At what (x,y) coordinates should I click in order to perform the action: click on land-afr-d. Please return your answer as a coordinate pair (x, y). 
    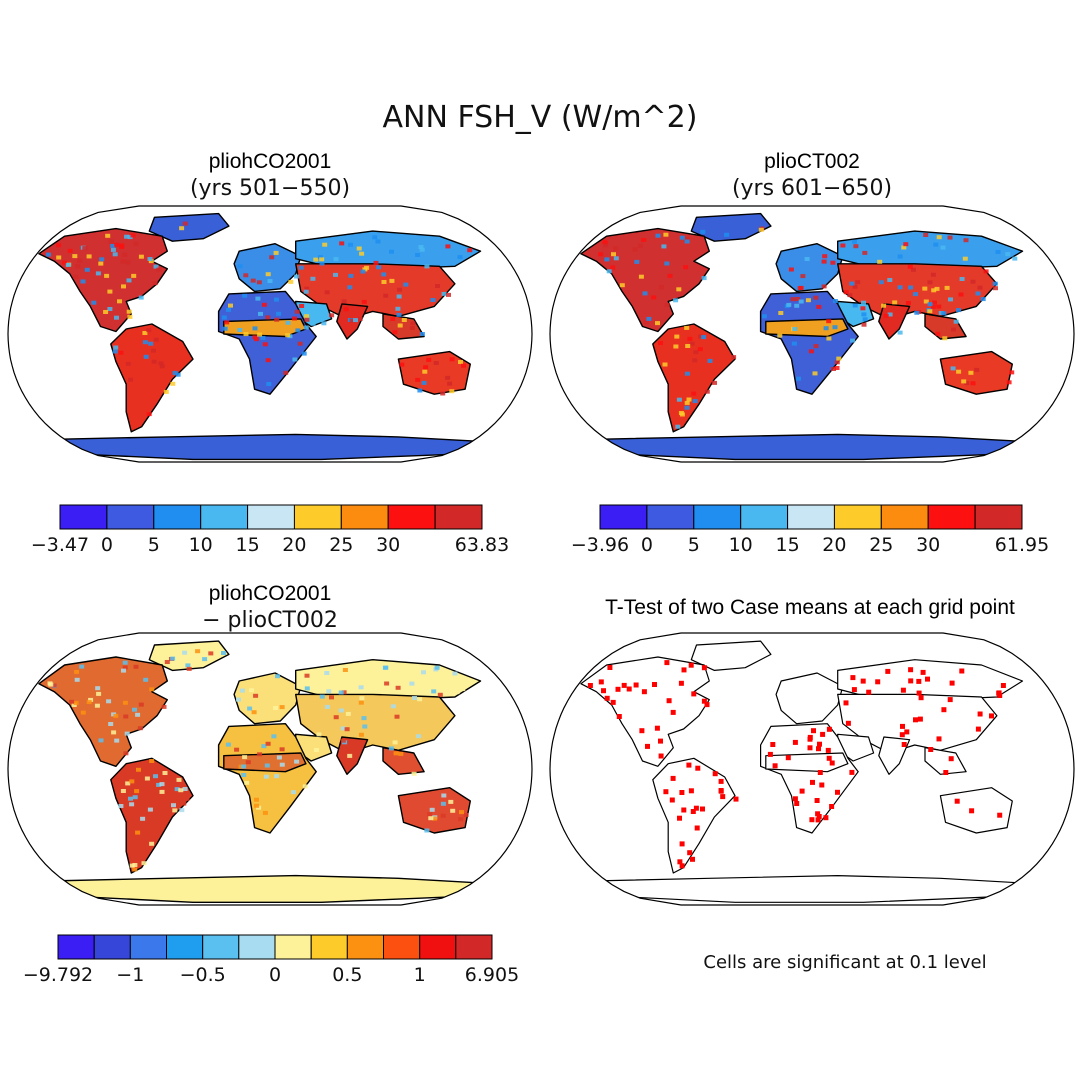
    Looking at the image, I should click on (809, 778).